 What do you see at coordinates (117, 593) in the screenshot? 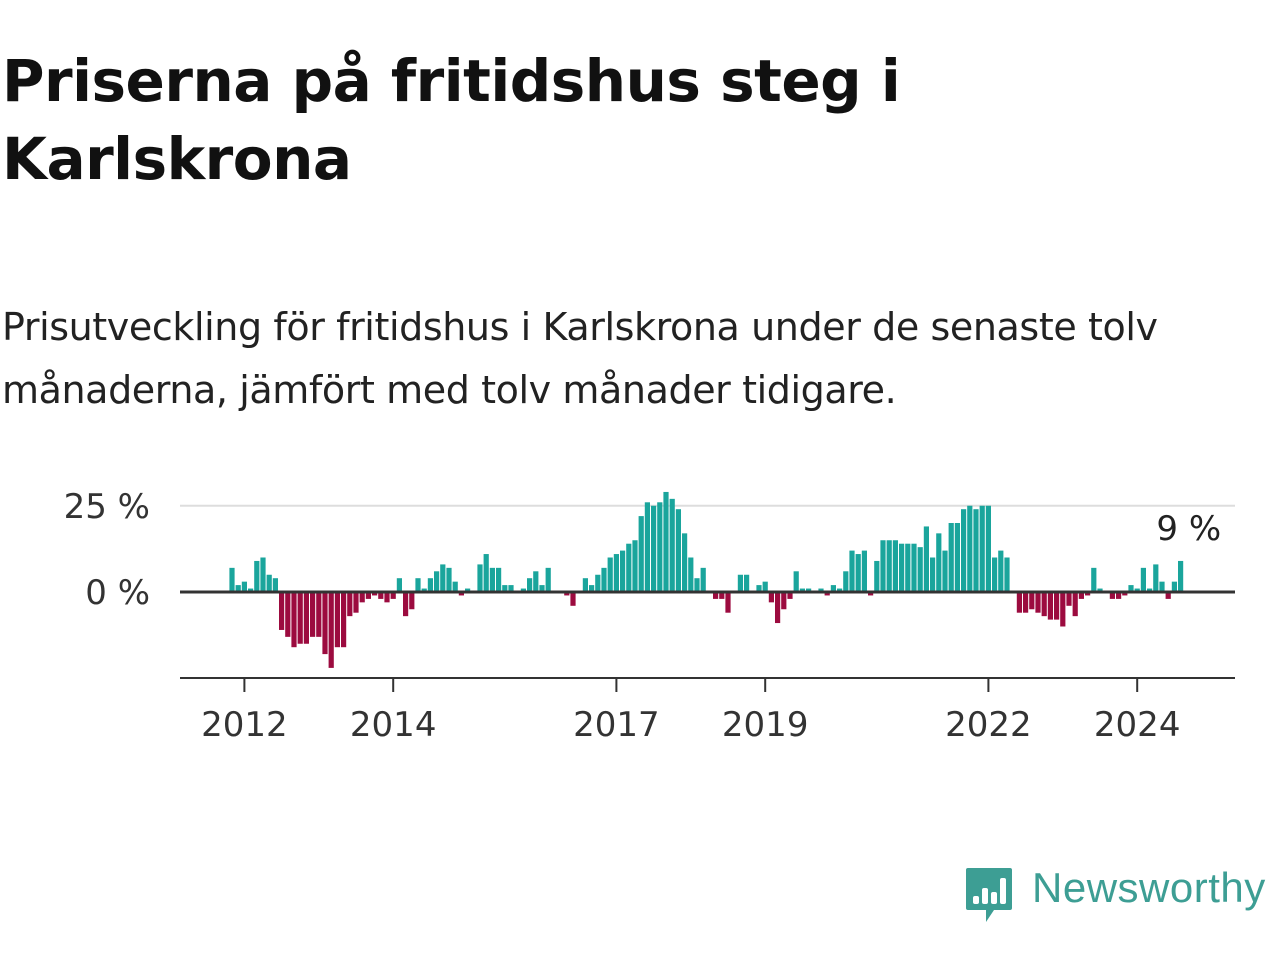
I see `y-tick-label: 0 %` at bounding box center [117, 593].